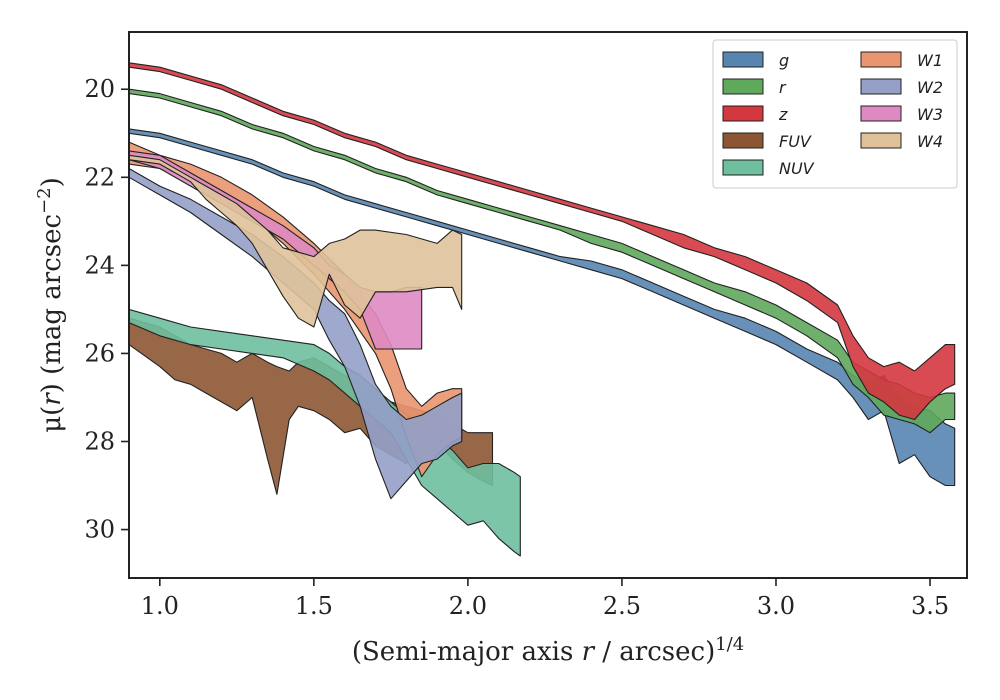 The height and width of the screenshot is (700, 1000). What do you see at coordinates (743, 140) in the screenshot?
I see `legend-swatch-FUV` at bounding box center [743, 140].